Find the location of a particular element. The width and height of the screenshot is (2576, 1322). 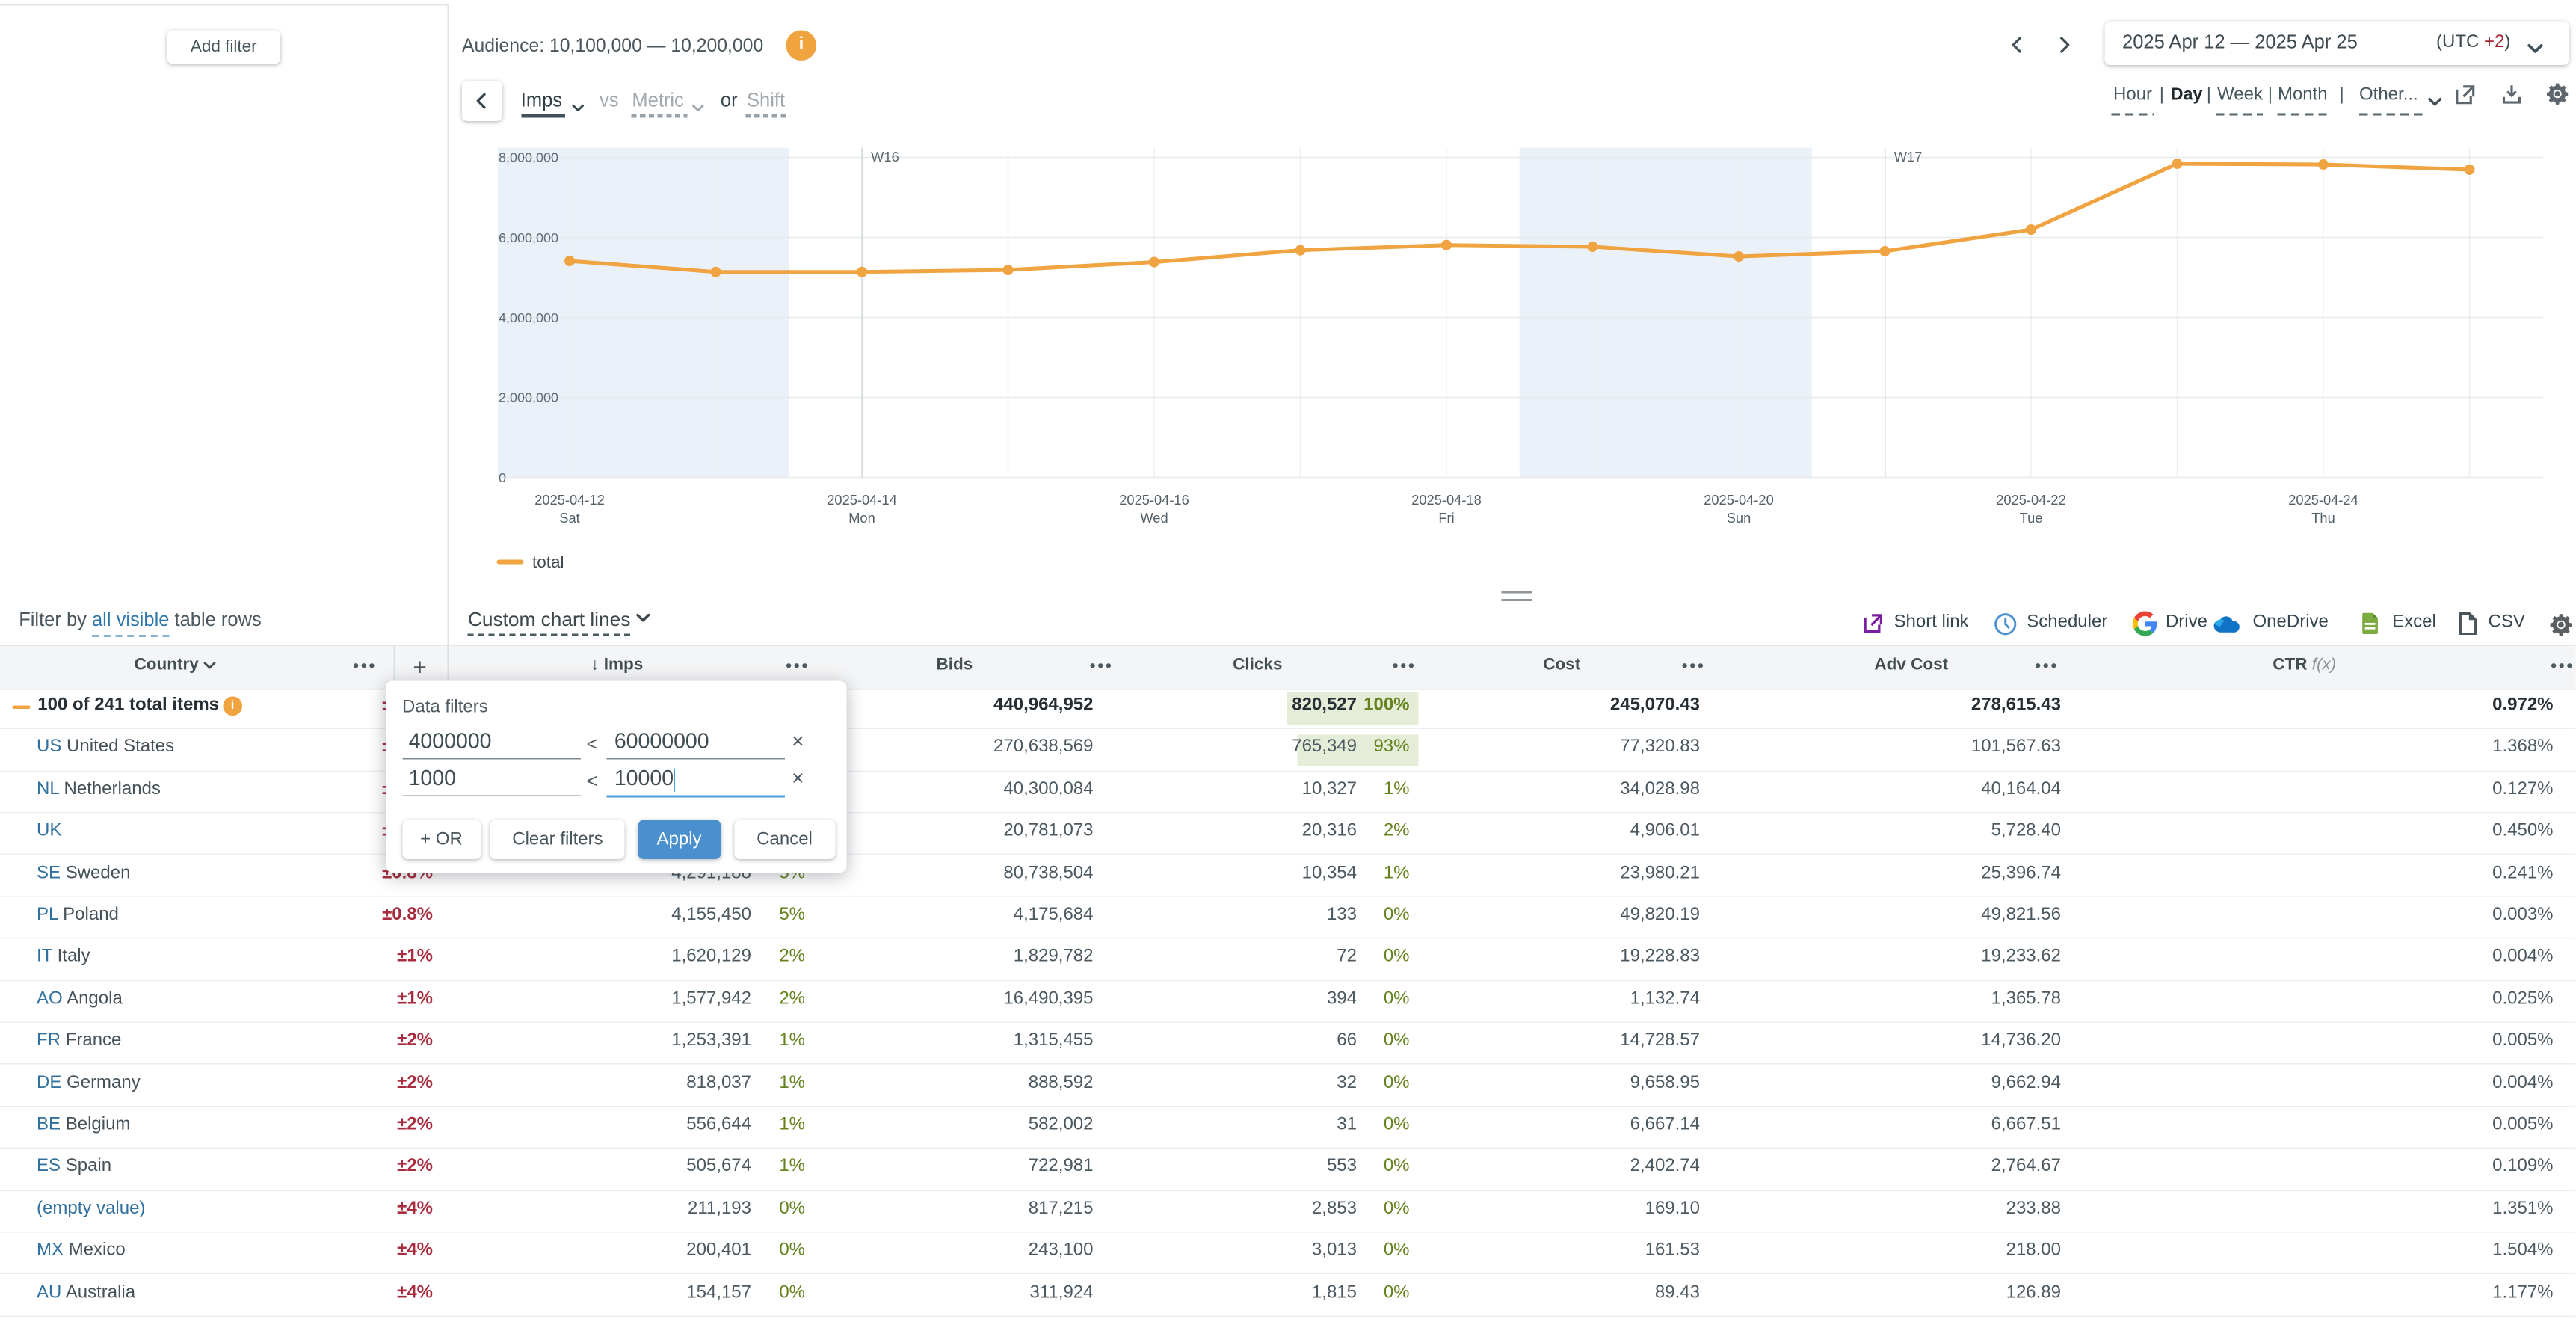

svg-text: 2025-04-12 is located at coordinates (569, 500).